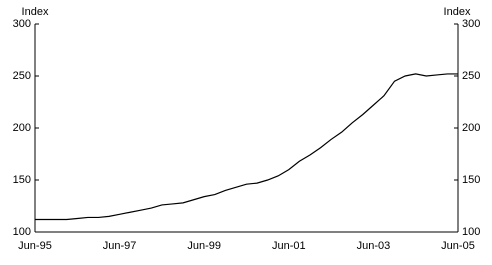 This screenshot has width=492, height=265. I want to click on y2-tick-label: 250, so click(471, 76).